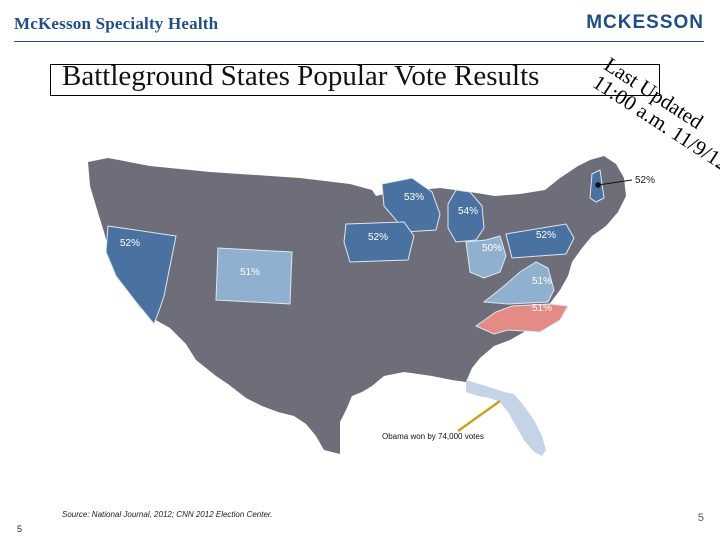  What do you see at coordinates (411, 205) in the screenshot?
I see `wisconsin-shape` at bounding box center [411, 205].